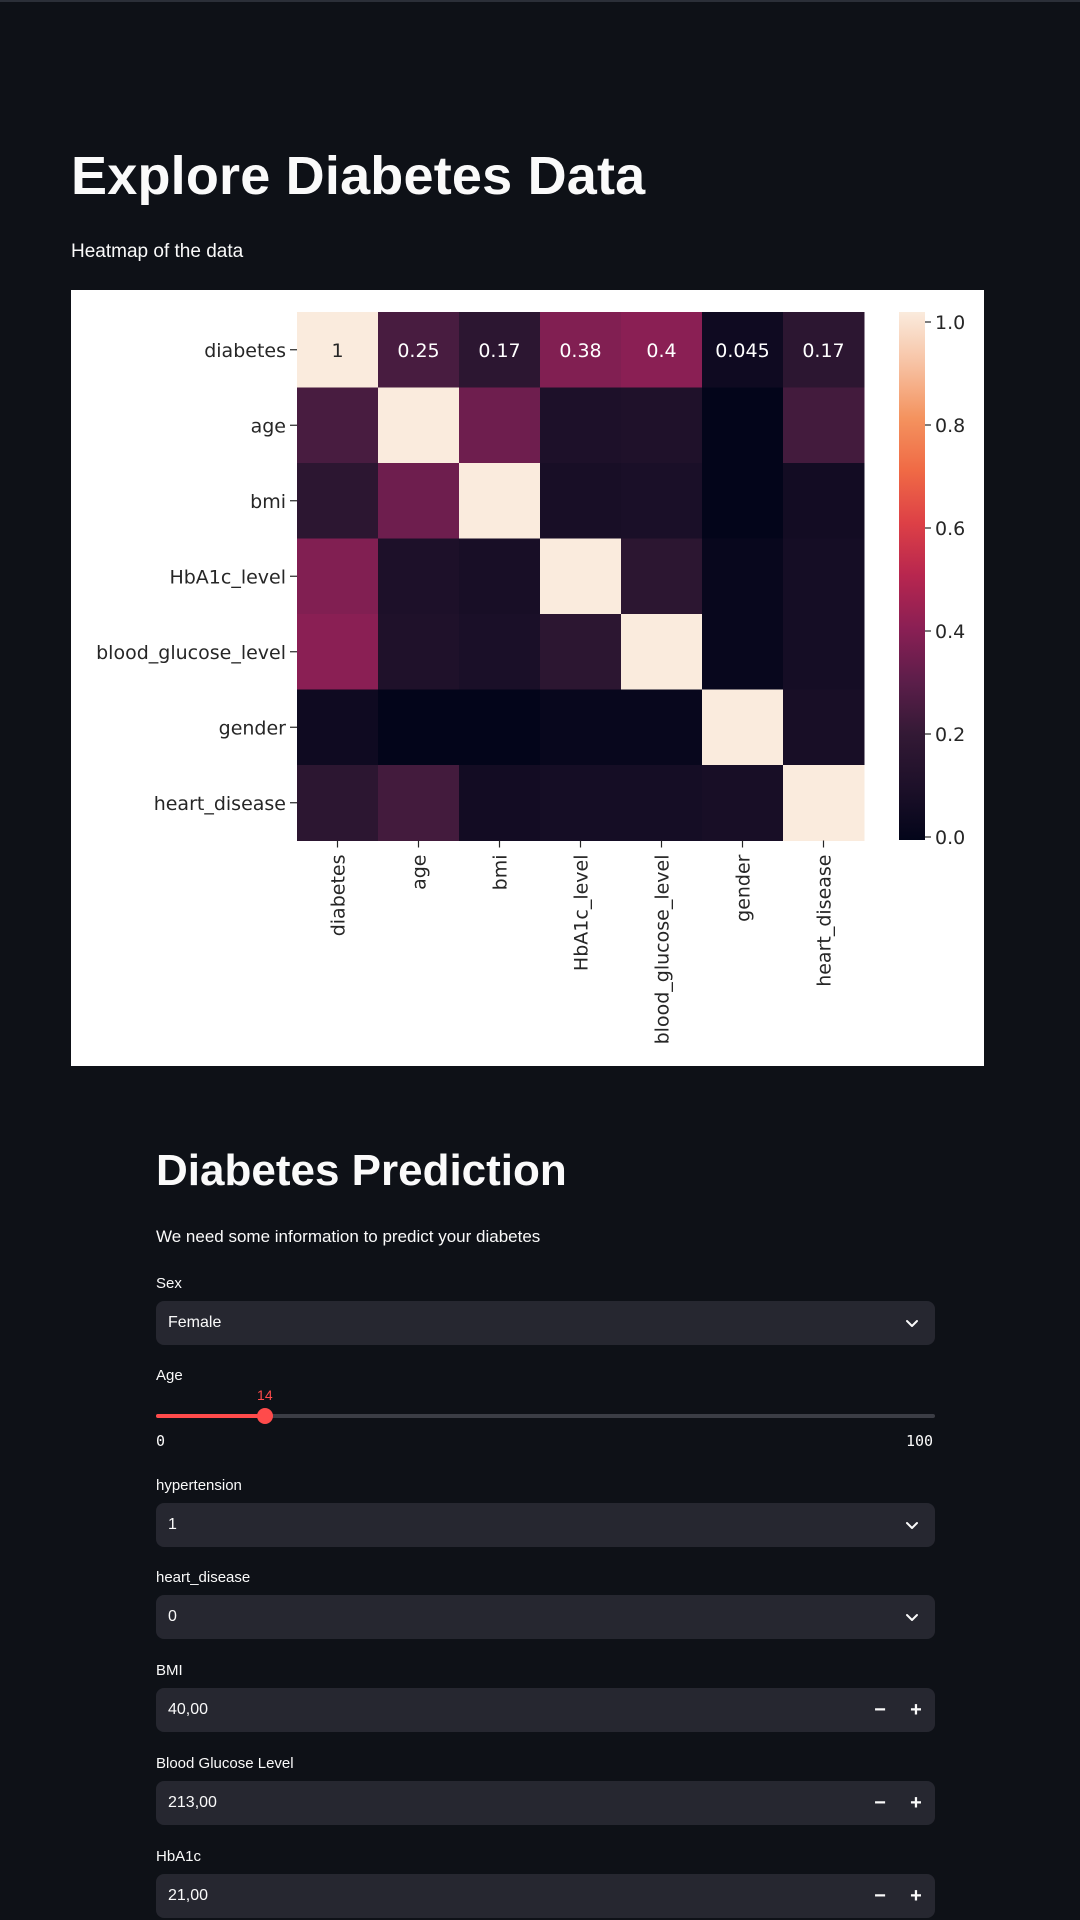  What do you see at coordinates (920, 1441) in the screenshot?
I see `age-slider-max: 100` at bounding box center [920, 1441].